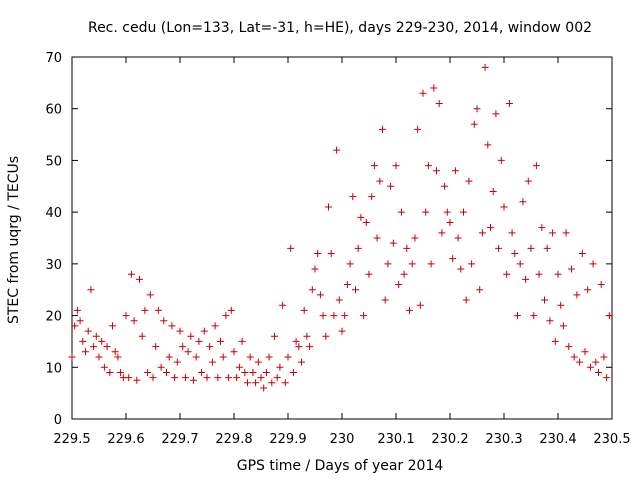 This screenshot has height=480, width=640. I want to click on x-tick-label: 230.2, so click(449, 439).